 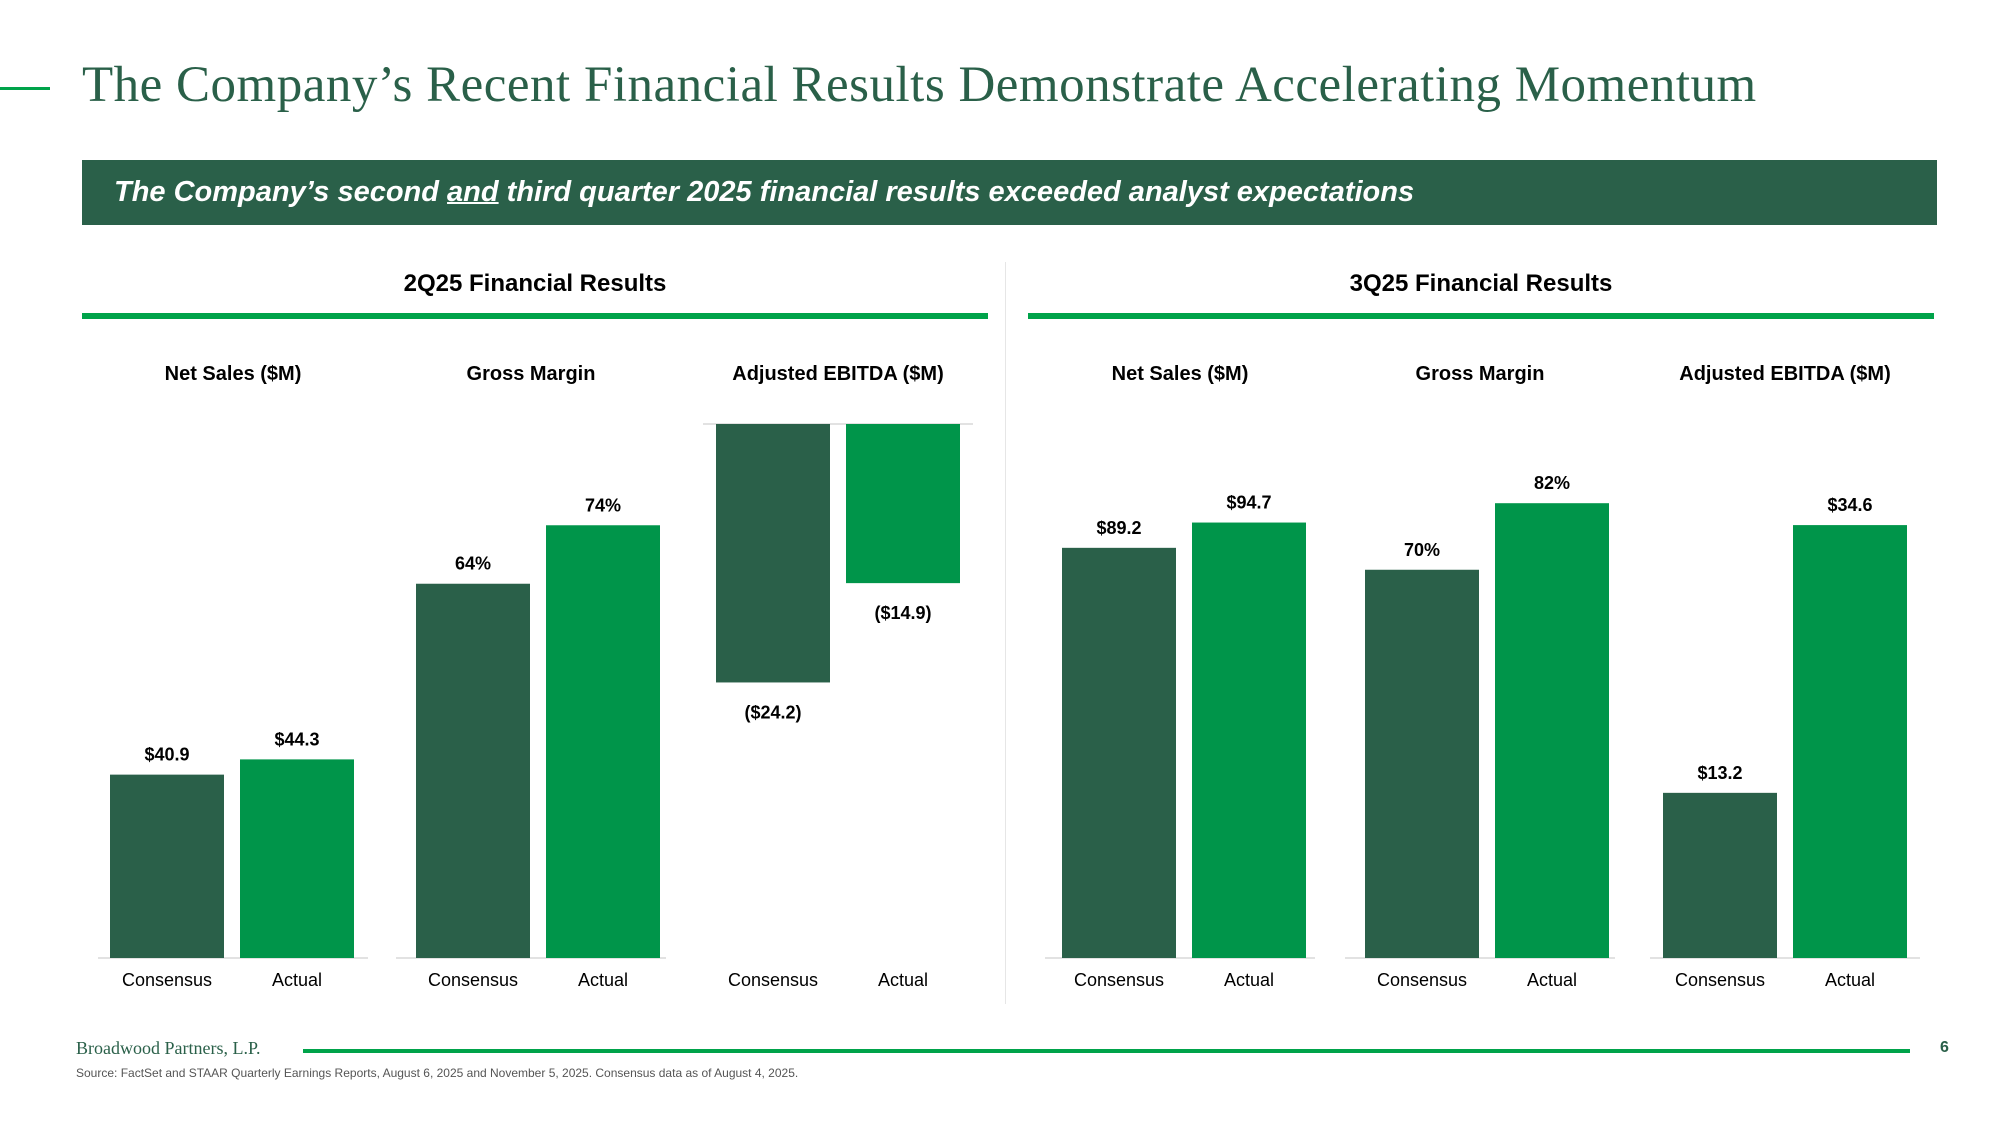 What do you see at coordinates (535, 316) in the screenshot?
I see `panel-rule-2q25` at bounding box center [535, 316].